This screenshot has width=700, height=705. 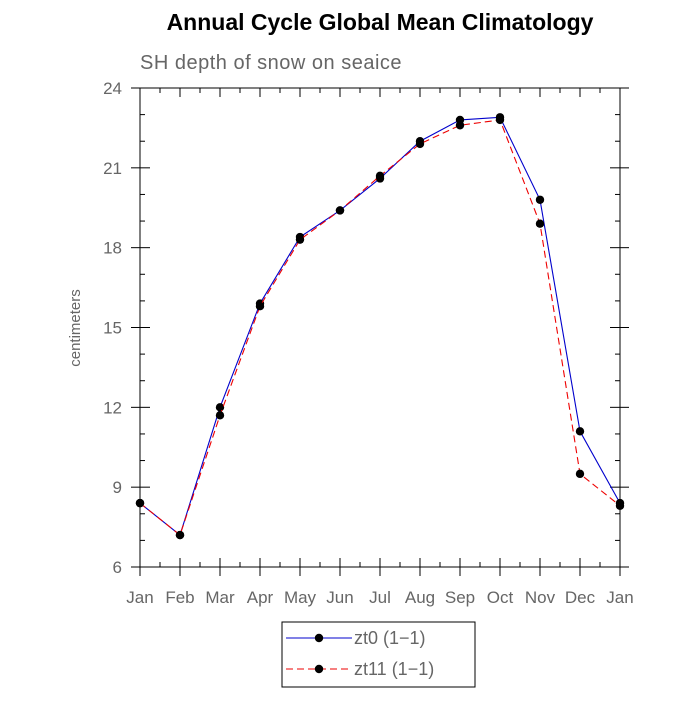 I want to click on y-tick-label: 6, so click(x=117, y=567).